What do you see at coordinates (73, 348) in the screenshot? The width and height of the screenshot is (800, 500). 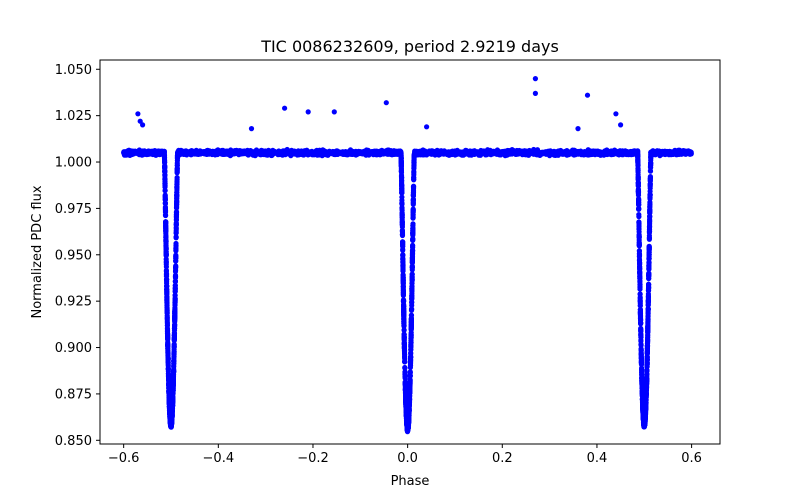 I see `y-tick-label: 0.900` at bounding box center [73, 348].